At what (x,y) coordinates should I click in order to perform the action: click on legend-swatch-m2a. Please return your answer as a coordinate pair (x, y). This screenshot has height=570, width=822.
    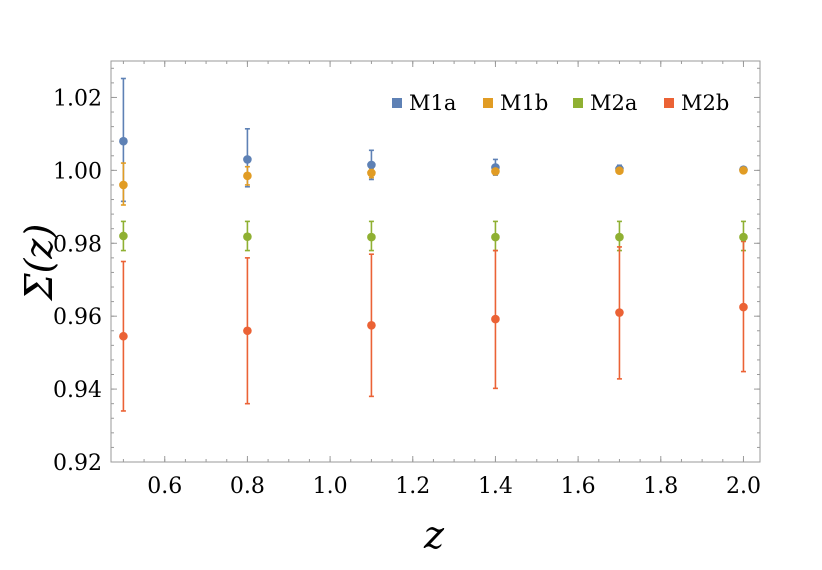
    Looking at the image, I should click on (578, 103).